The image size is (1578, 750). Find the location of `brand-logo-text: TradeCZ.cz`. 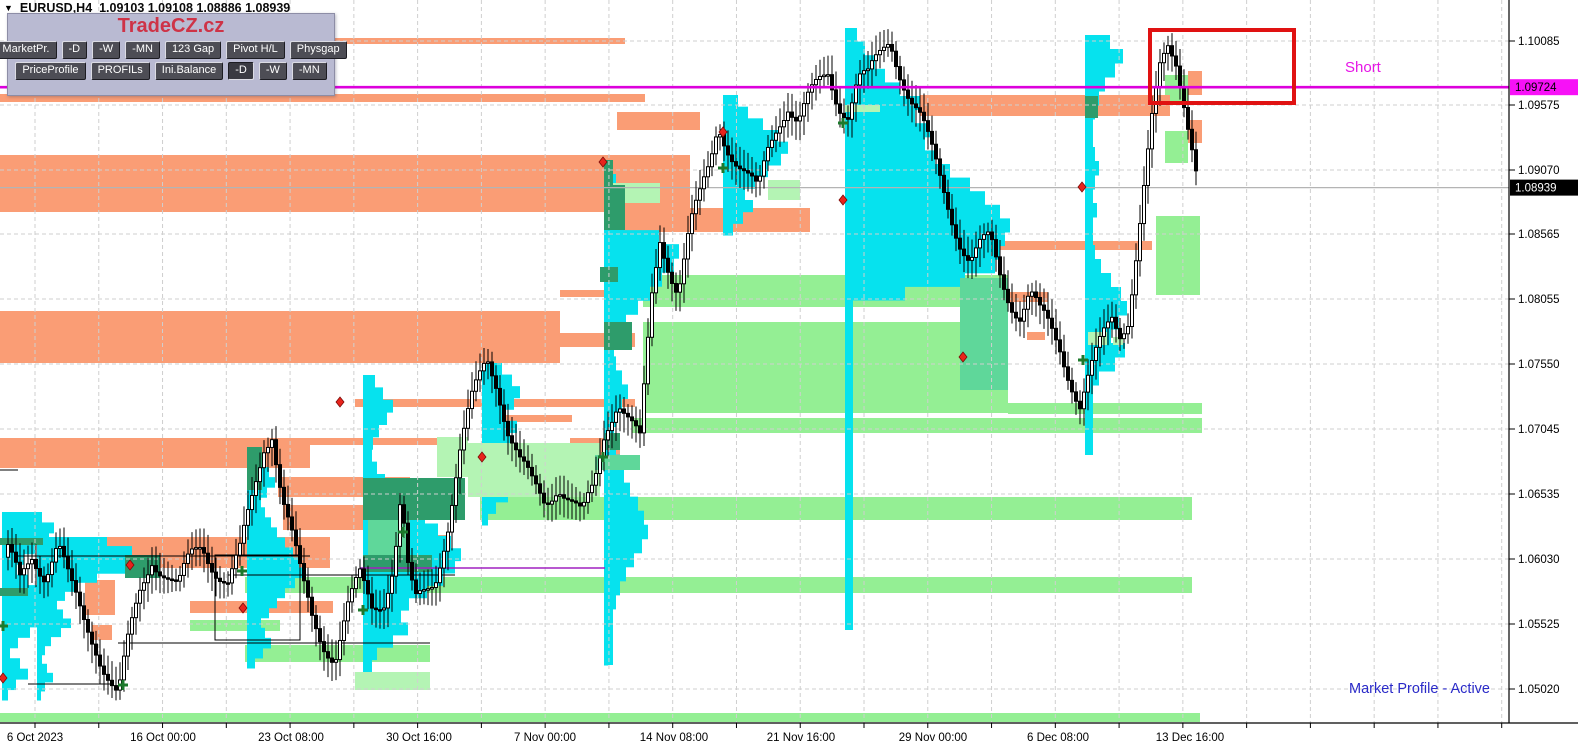

brand-logo-text: TradeCZ.cz is located at coordinates (171, 26).